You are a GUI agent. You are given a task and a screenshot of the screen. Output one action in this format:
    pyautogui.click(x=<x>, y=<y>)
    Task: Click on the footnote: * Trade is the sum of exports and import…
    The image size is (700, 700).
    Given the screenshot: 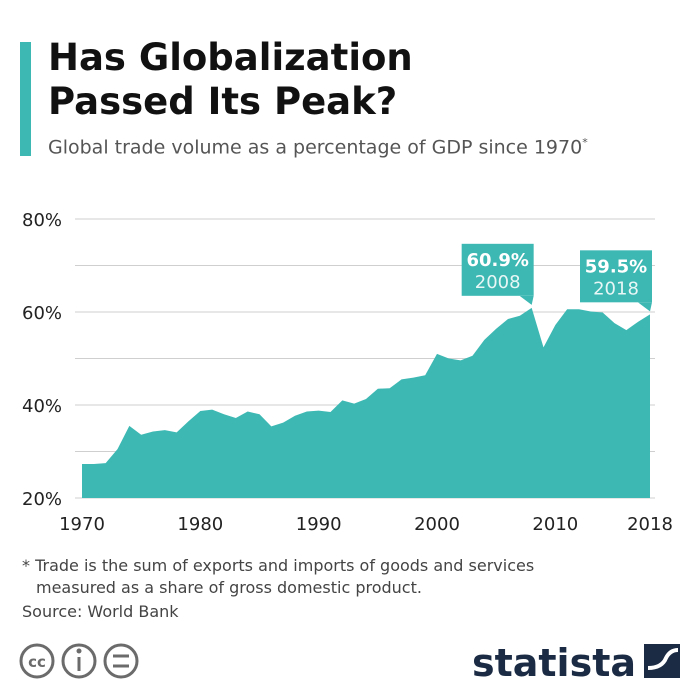 What is the action you would take?
    pyautogui.click(x=278, y=565)
    